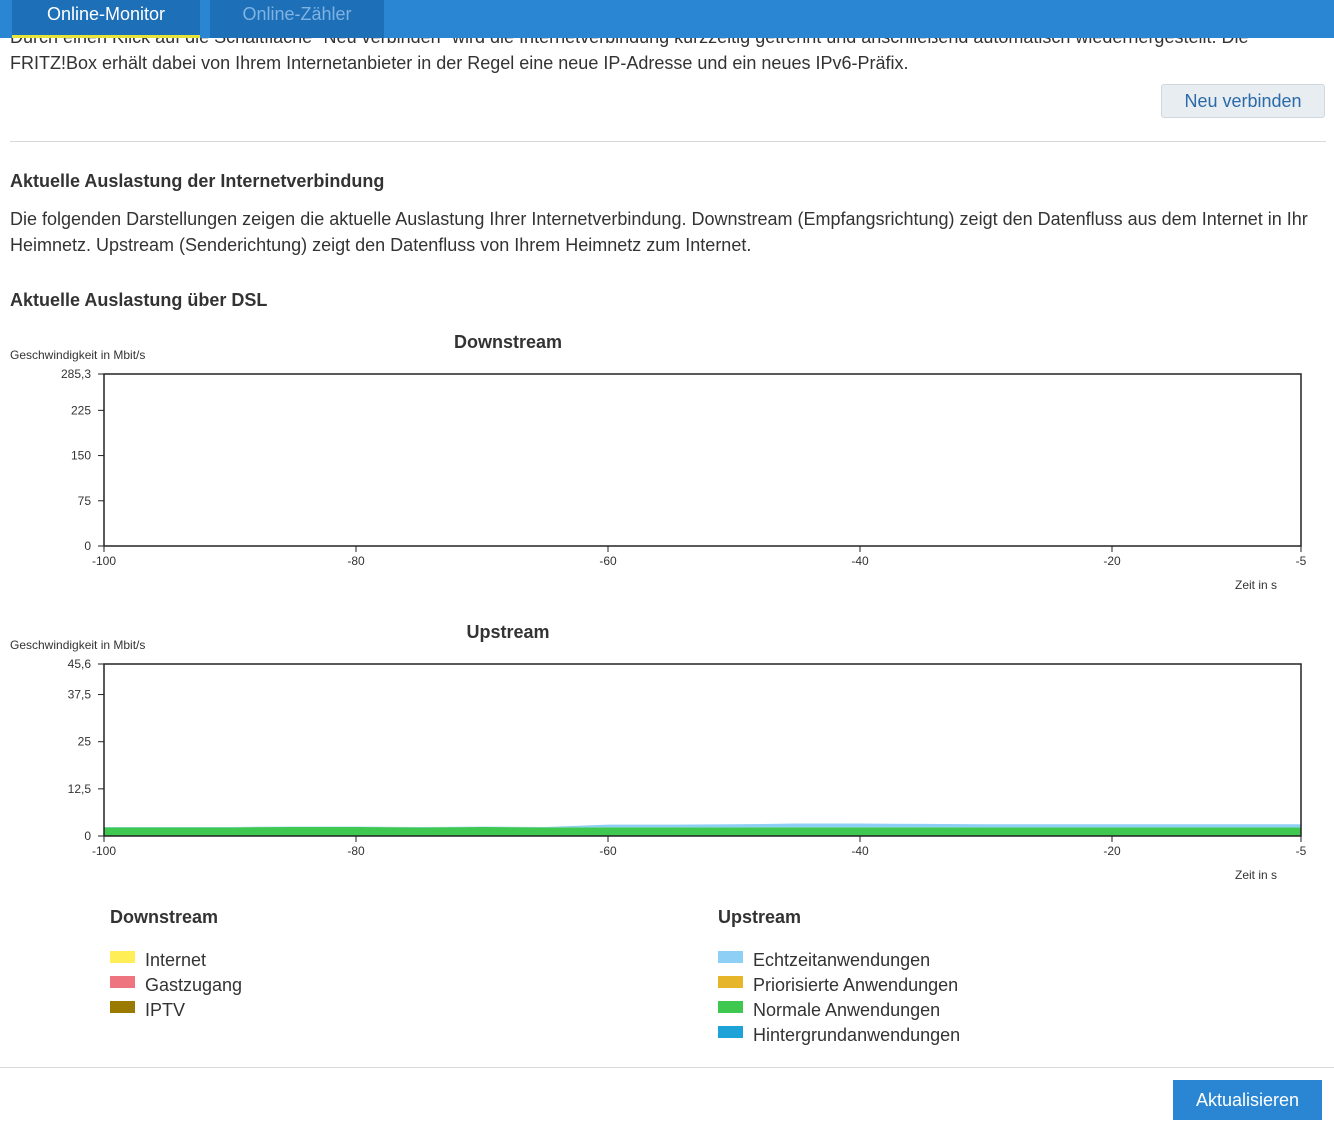  I want to click on legend-label: Gastzugang, so click(194, 985).